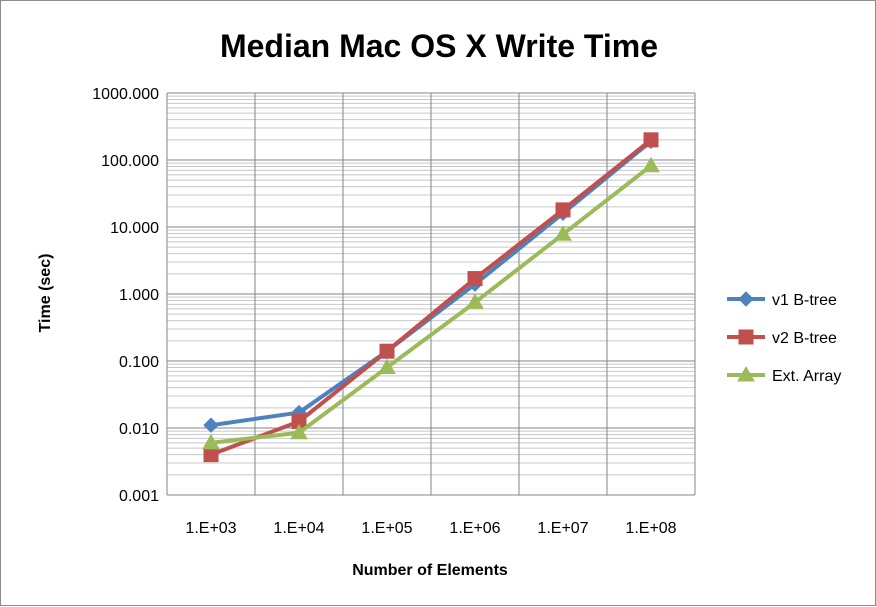  Describe the element at coordinates (139, 429) in the screenshot. I see `y-tick-label: 0.010` at that location.